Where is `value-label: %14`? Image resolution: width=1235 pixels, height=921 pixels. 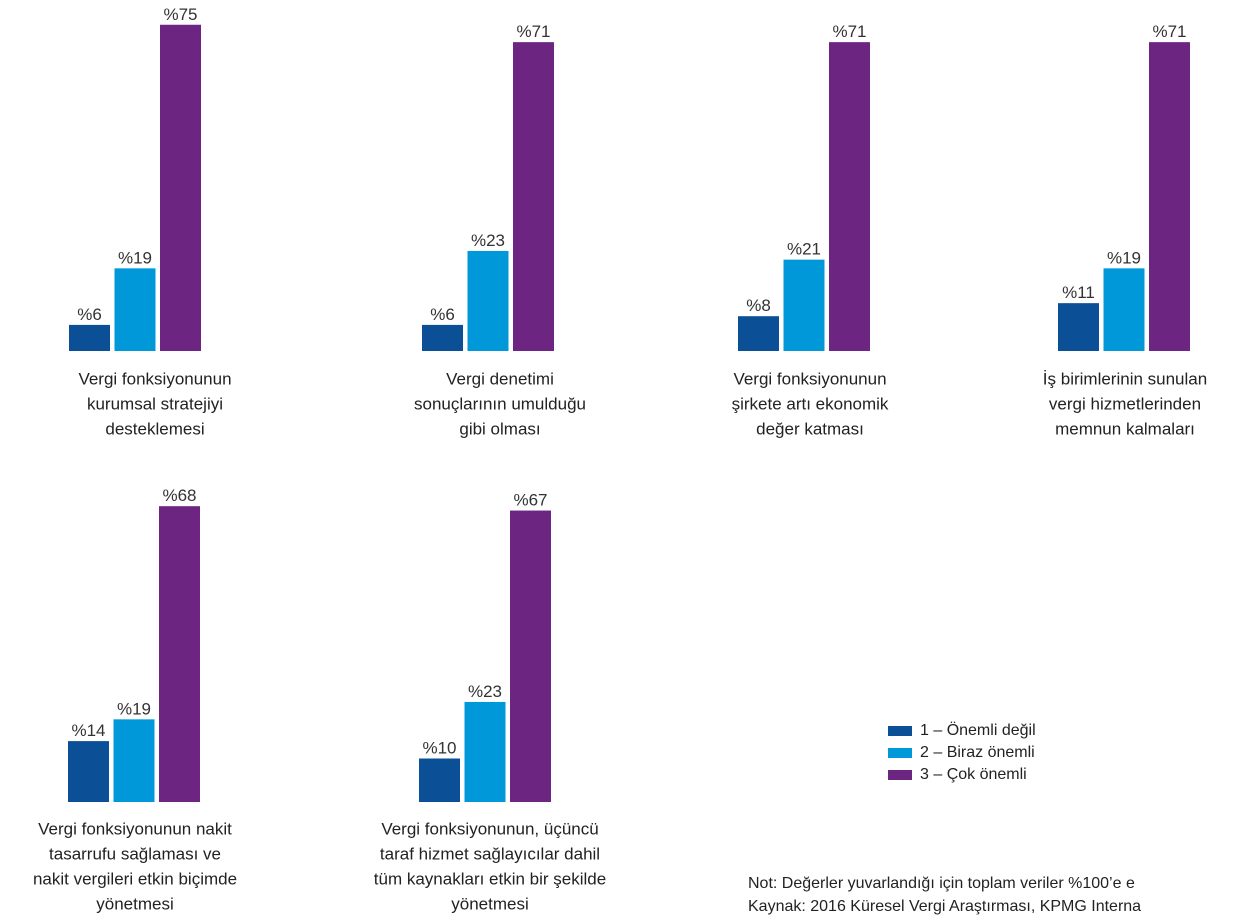 value-label: %14 is located at coordinates (88, 730).